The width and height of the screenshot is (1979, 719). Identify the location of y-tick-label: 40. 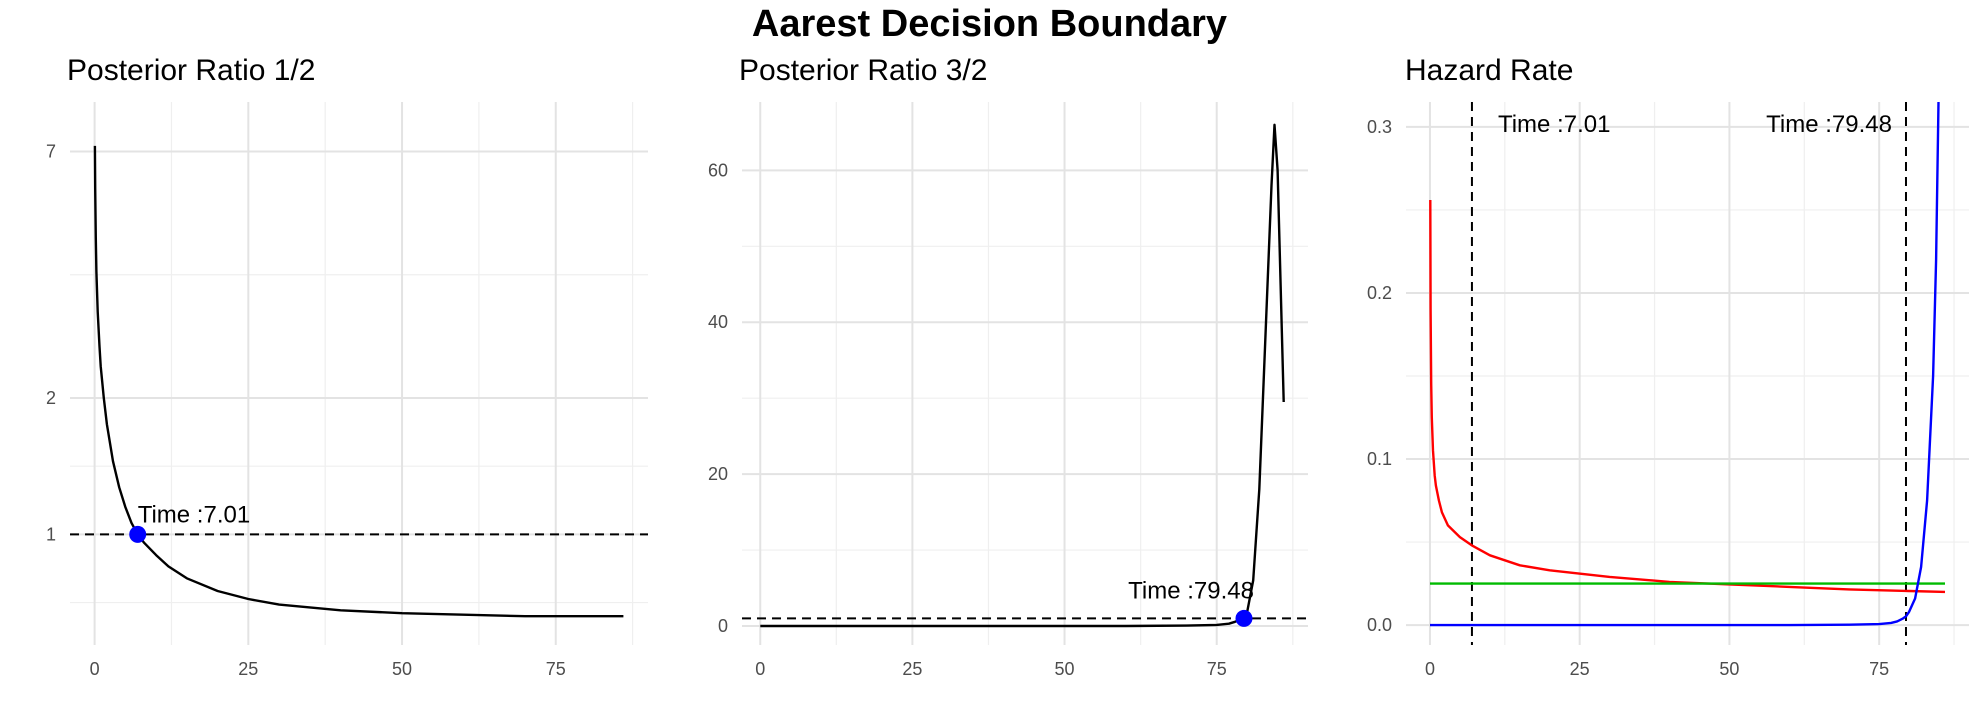
(718, 322).